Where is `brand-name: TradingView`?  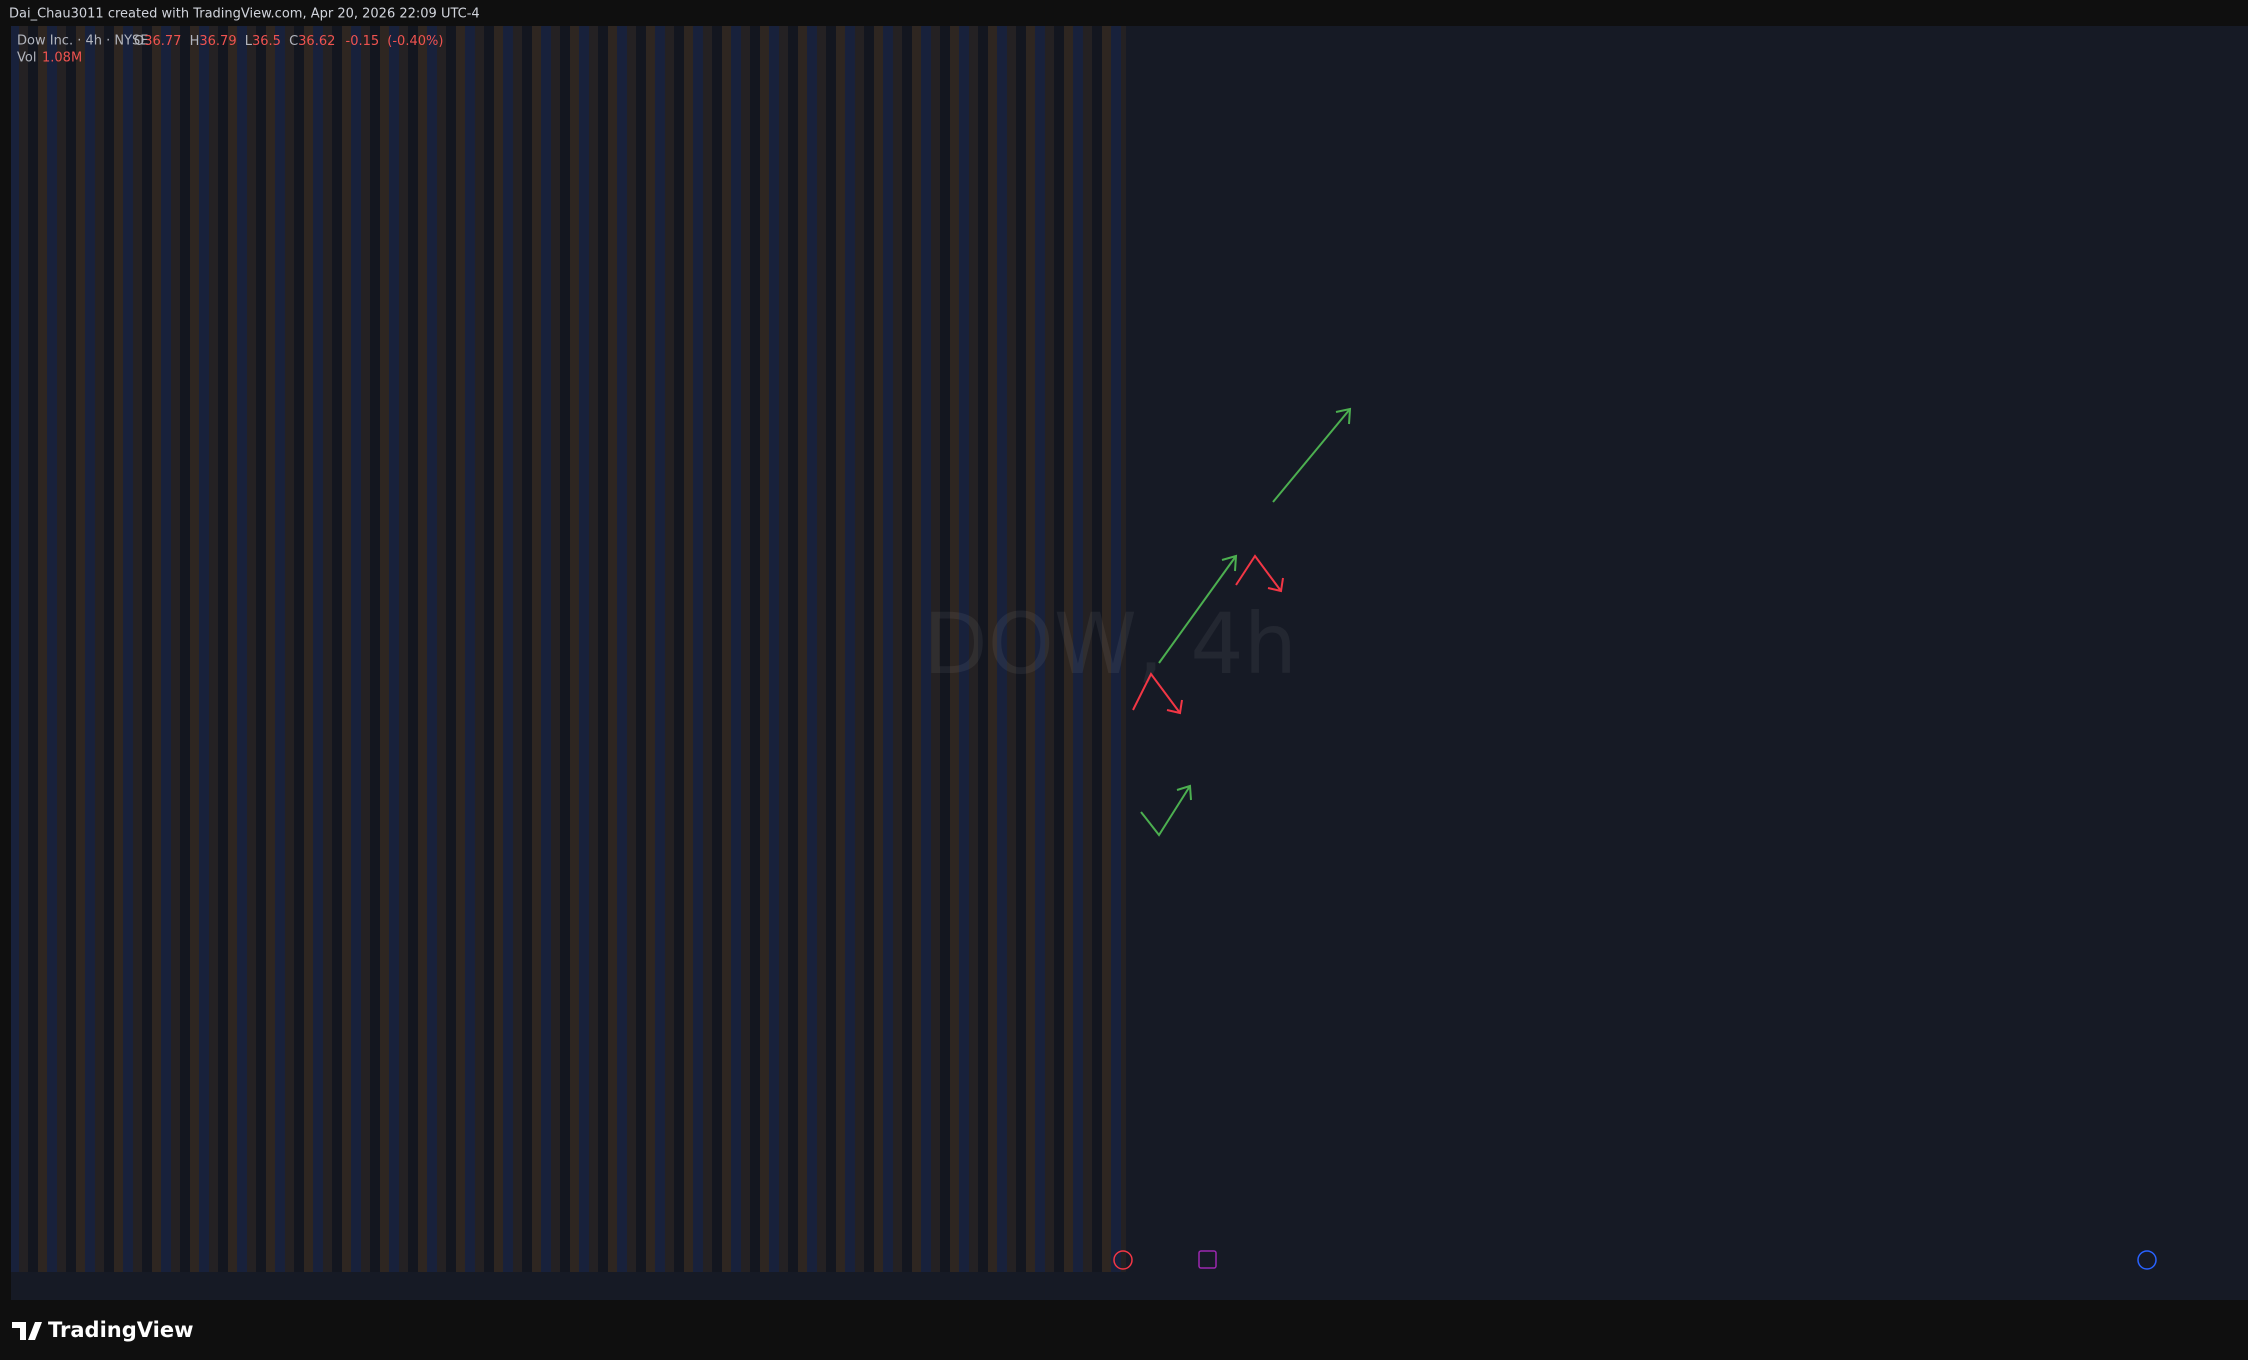 brand-name: TradingView is located at coordinates (120, 1330).